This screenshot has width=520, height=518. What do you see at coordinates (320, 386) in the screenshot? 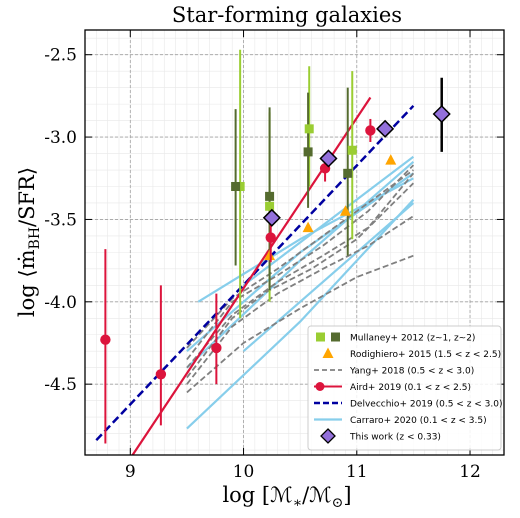
I see `legend-aird-marker` at bounding box center [320, 386].